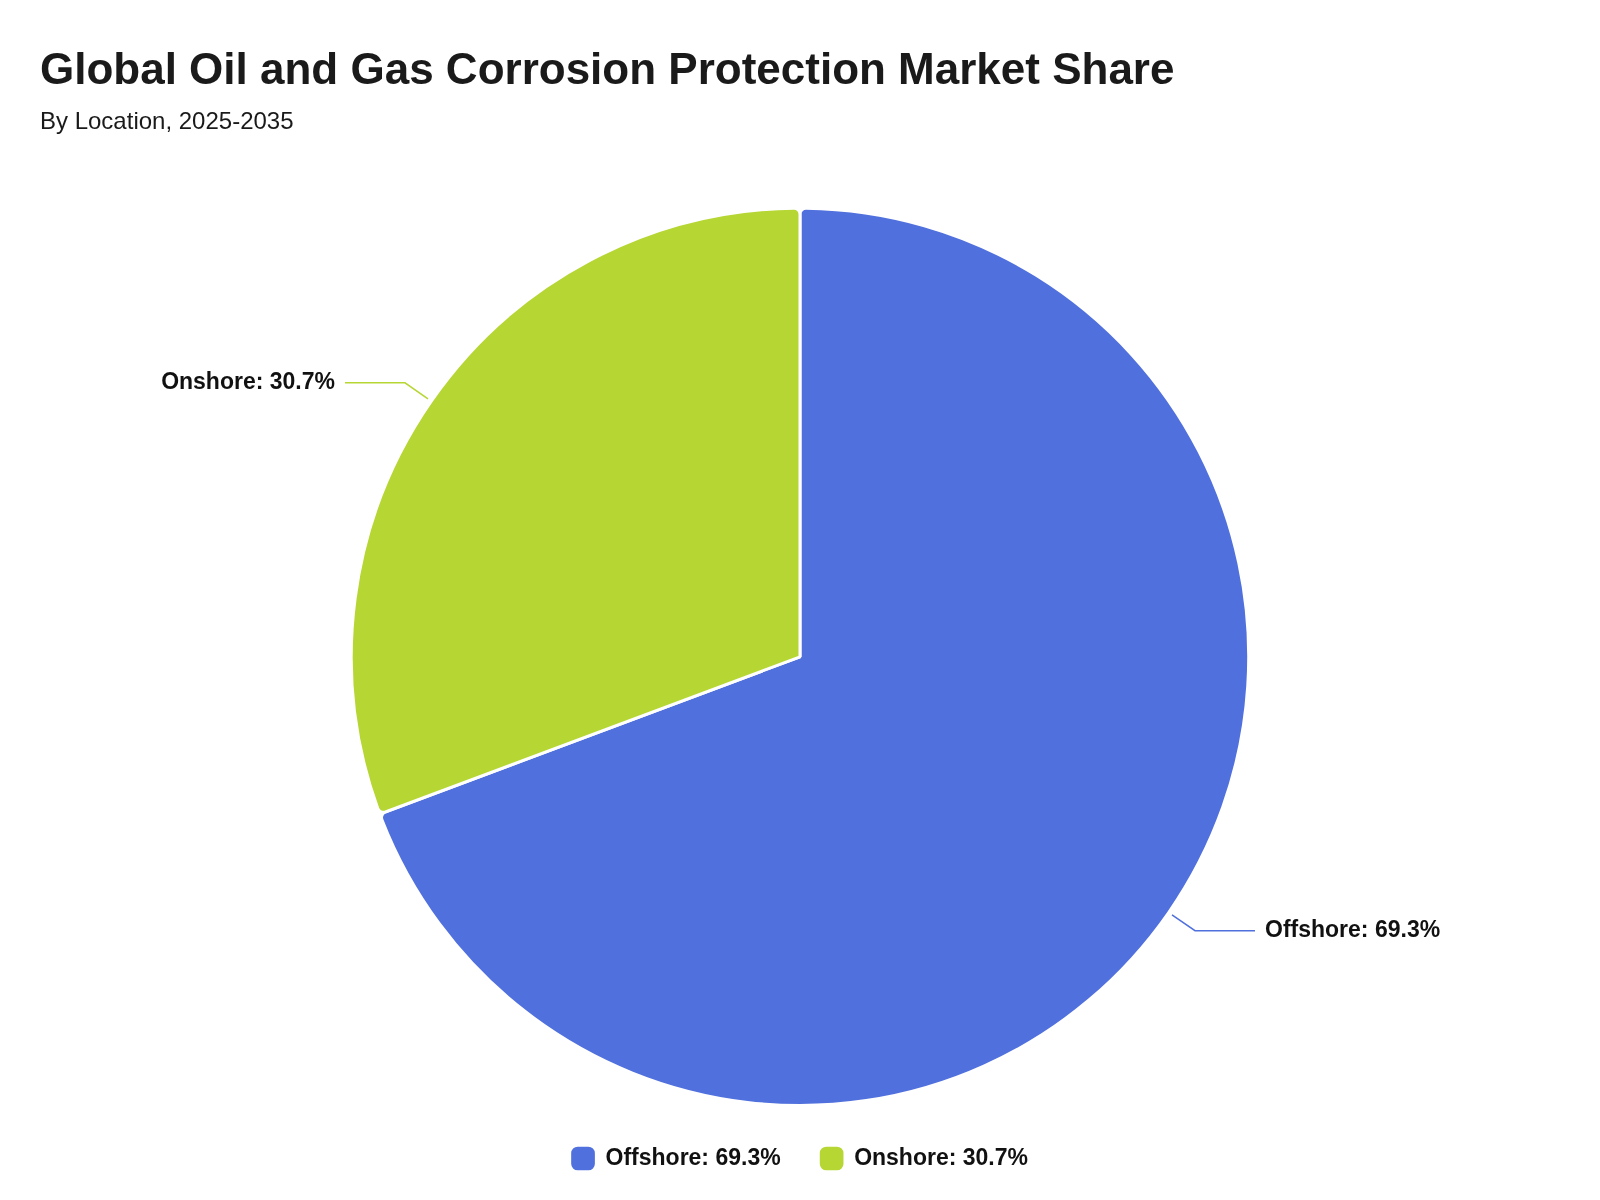  What do you see at coordinates (607, 68) in the screenshot?
I see `chart-title: Global Oil and Gas Corrosion Protection Market Share` at bounding box center [607, 68].